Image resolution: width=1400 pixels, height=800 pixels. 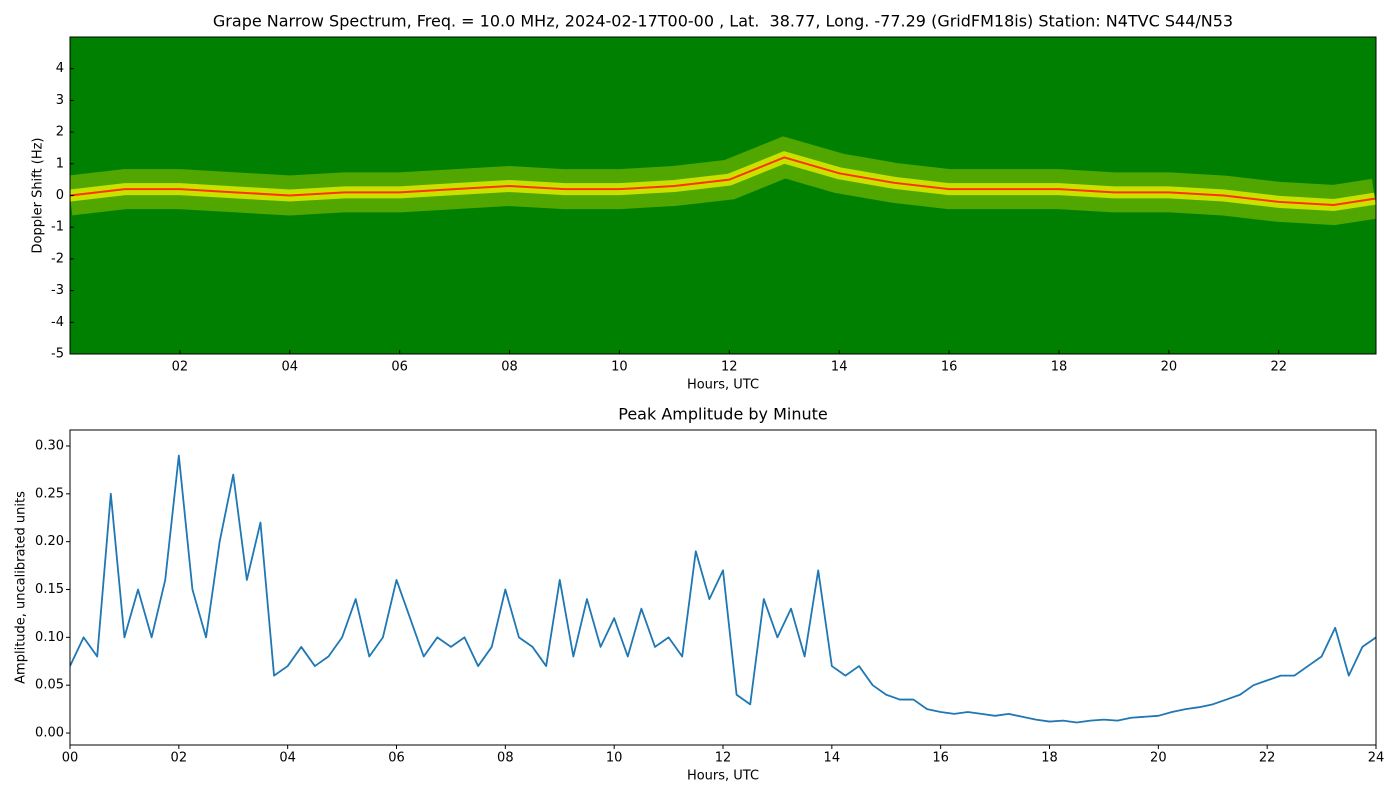 I want to click on y-tick-label: 2, so click(x=60, y=132).